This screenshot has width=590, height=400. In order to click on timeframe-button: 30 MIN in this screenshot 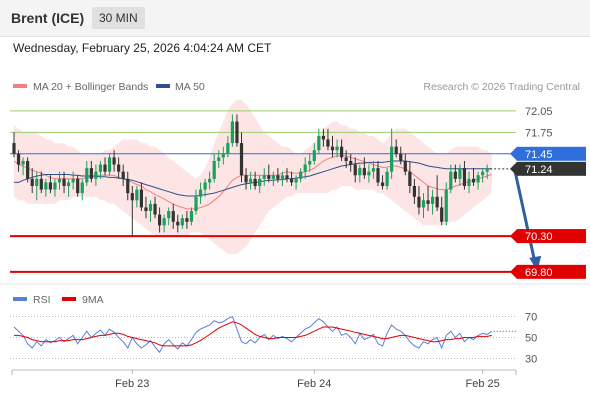, I will do `click(118, 18)`.